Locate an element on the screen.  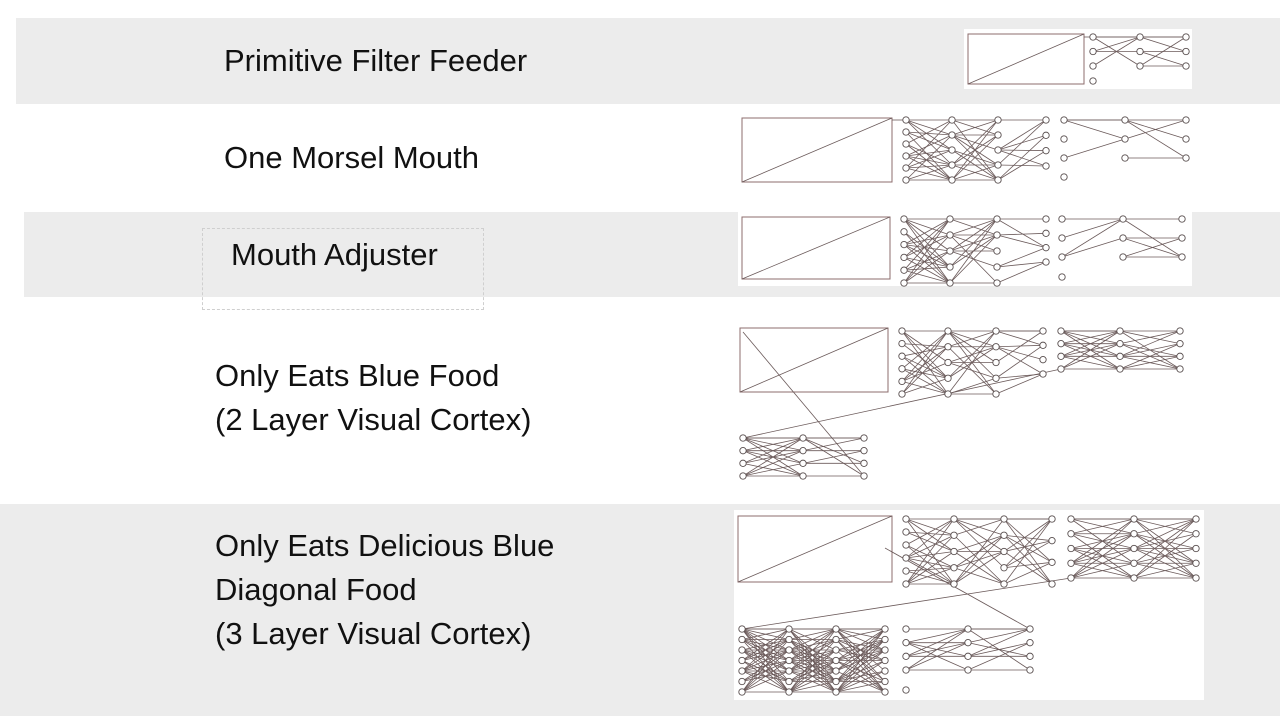
label-line: One Morsel Mouth is located at coordinates (351, 157).